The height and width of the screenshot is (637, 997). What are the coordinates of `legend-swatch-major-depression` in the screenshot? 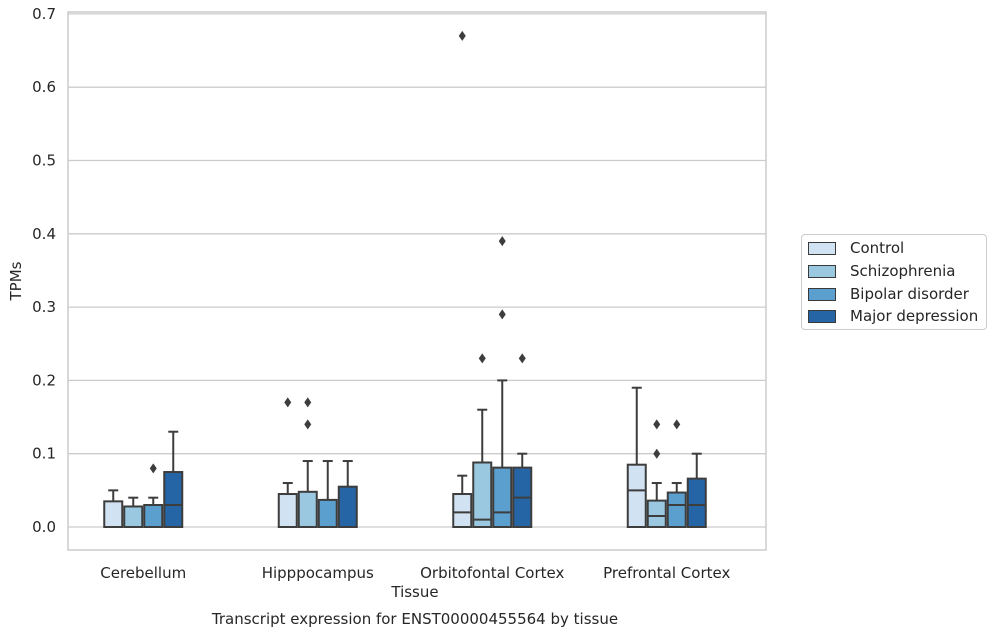 It's located at (822, 316).